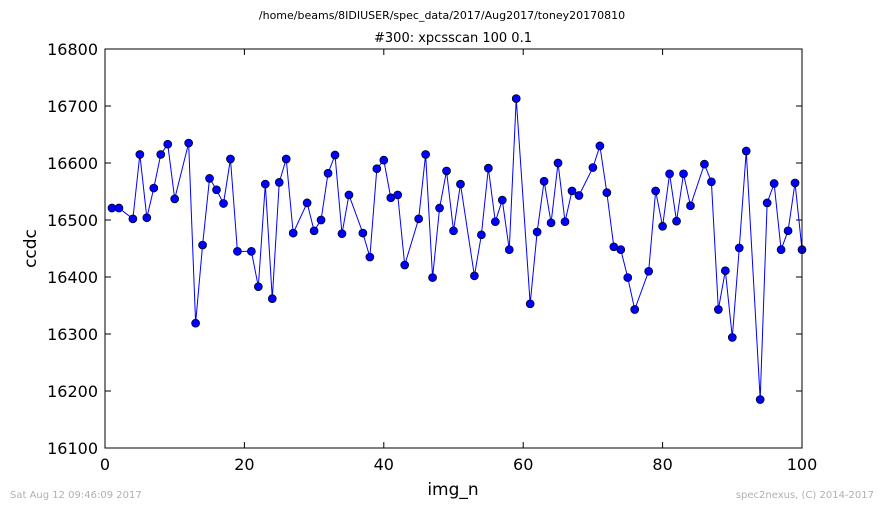 This screenshot has height=509, width=884. Describe the element at coordinates (452, 490) in the screenshot. I see `x-axis-label: img_n` at that location.